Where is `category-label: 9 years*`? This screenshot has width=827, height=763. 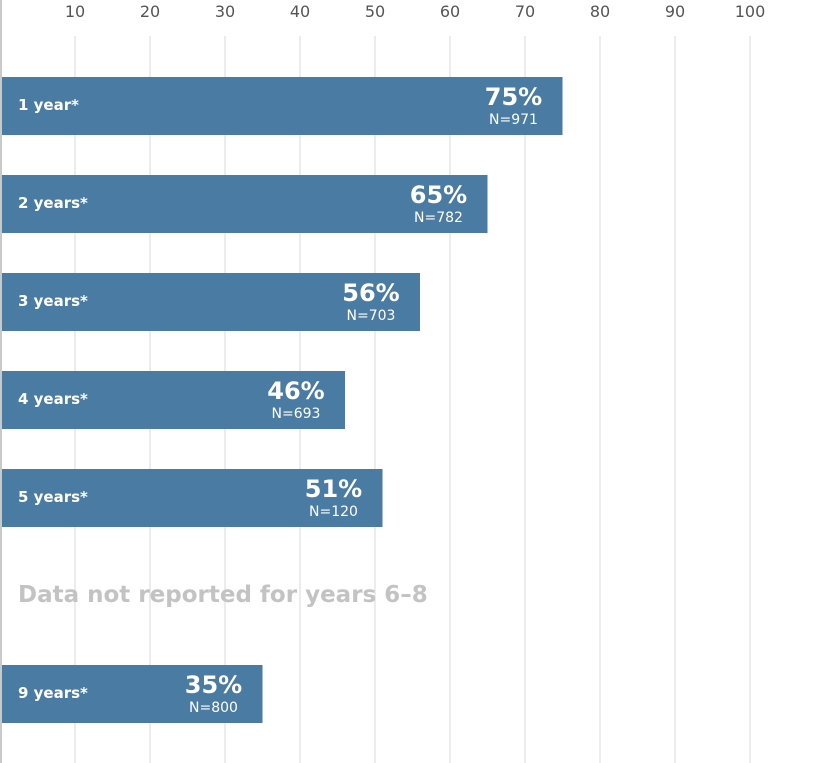
category-label: 9 years* is located at coordinates (53, 693).